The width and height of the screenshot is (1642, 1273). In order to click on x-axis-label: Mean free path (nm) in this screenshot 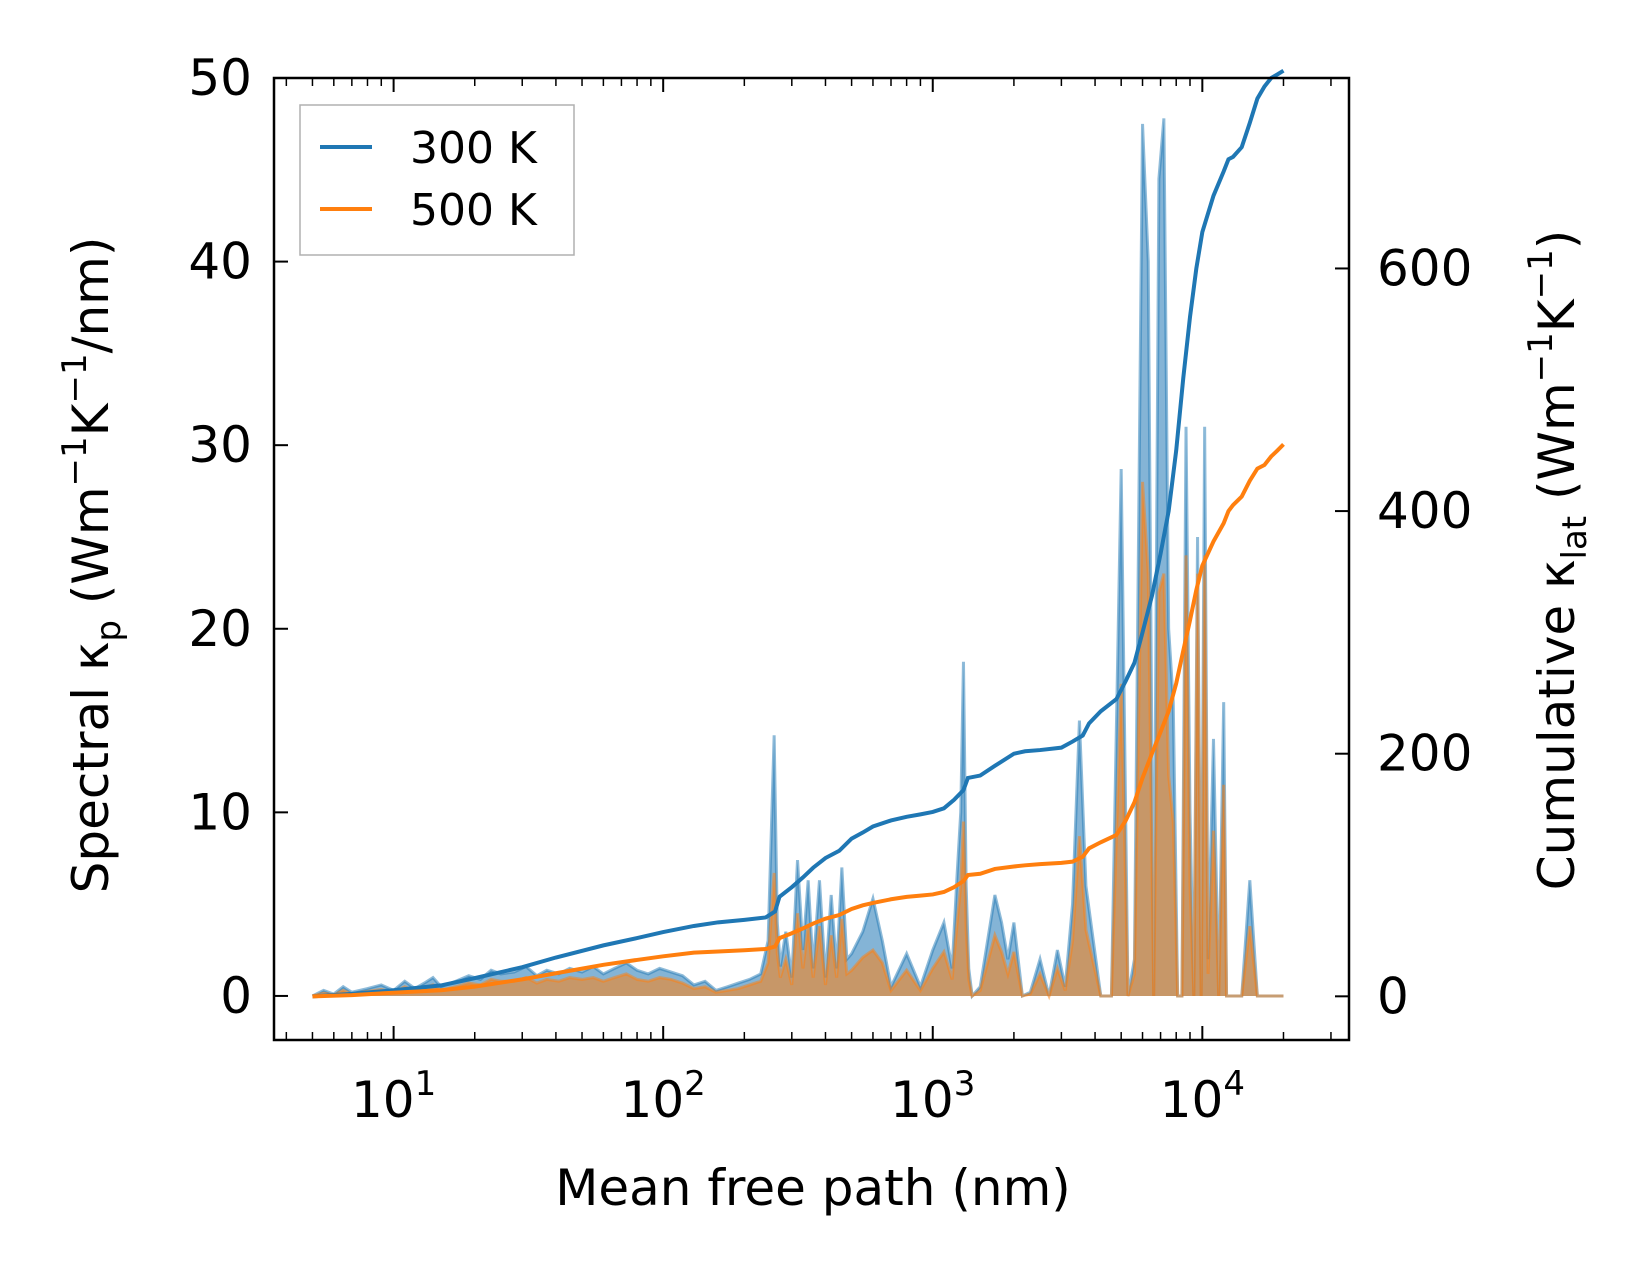, I will do `click(813, 1188)`.